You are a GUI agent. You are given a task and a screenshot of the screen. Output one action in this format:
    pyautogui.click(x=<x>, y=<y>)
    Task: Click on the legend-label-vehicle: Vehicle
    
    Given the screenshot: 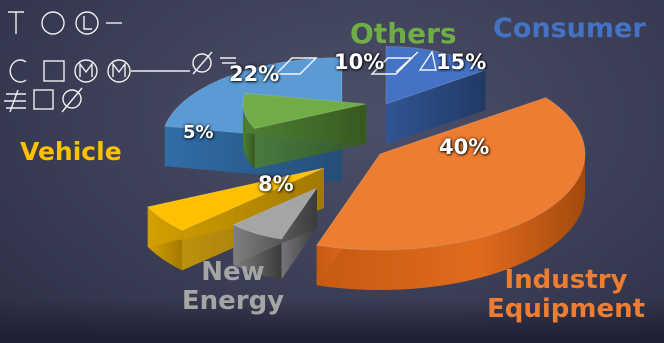 What is the action you would take?
    pyautogui.click(x=71, y=151)
    